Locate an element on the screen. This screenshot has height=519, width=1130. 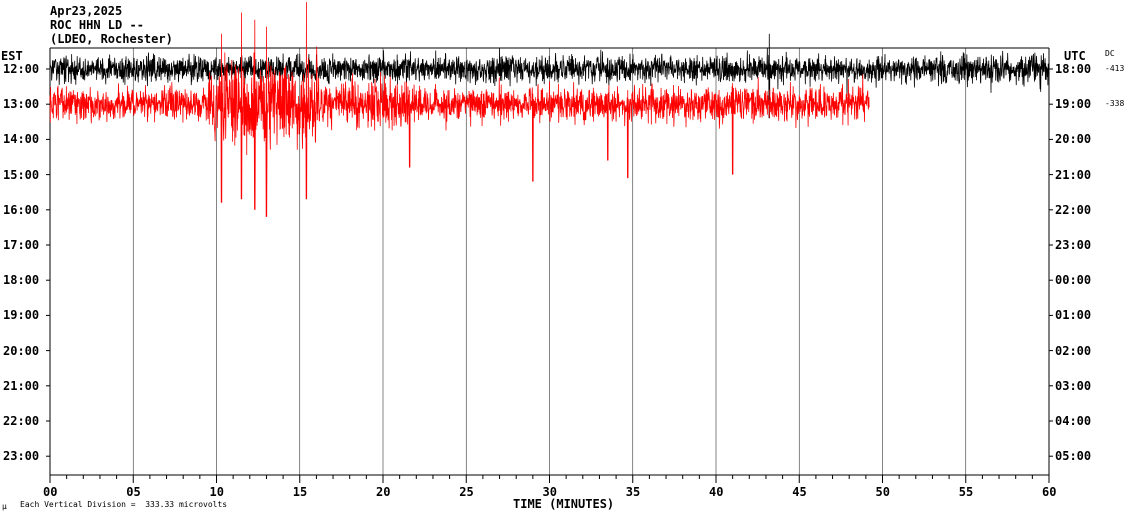
x-tick-label: 30 is located at coordinates (549, 492).